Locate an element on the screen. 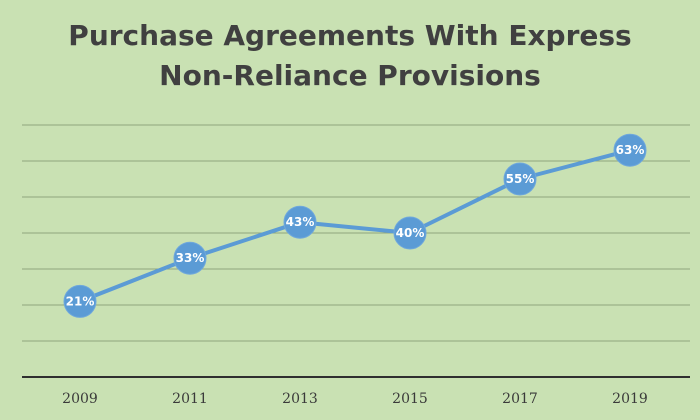 The width and height of the screenshot is (700, 420). data-label: 43% is located at coordinates (300, 222).